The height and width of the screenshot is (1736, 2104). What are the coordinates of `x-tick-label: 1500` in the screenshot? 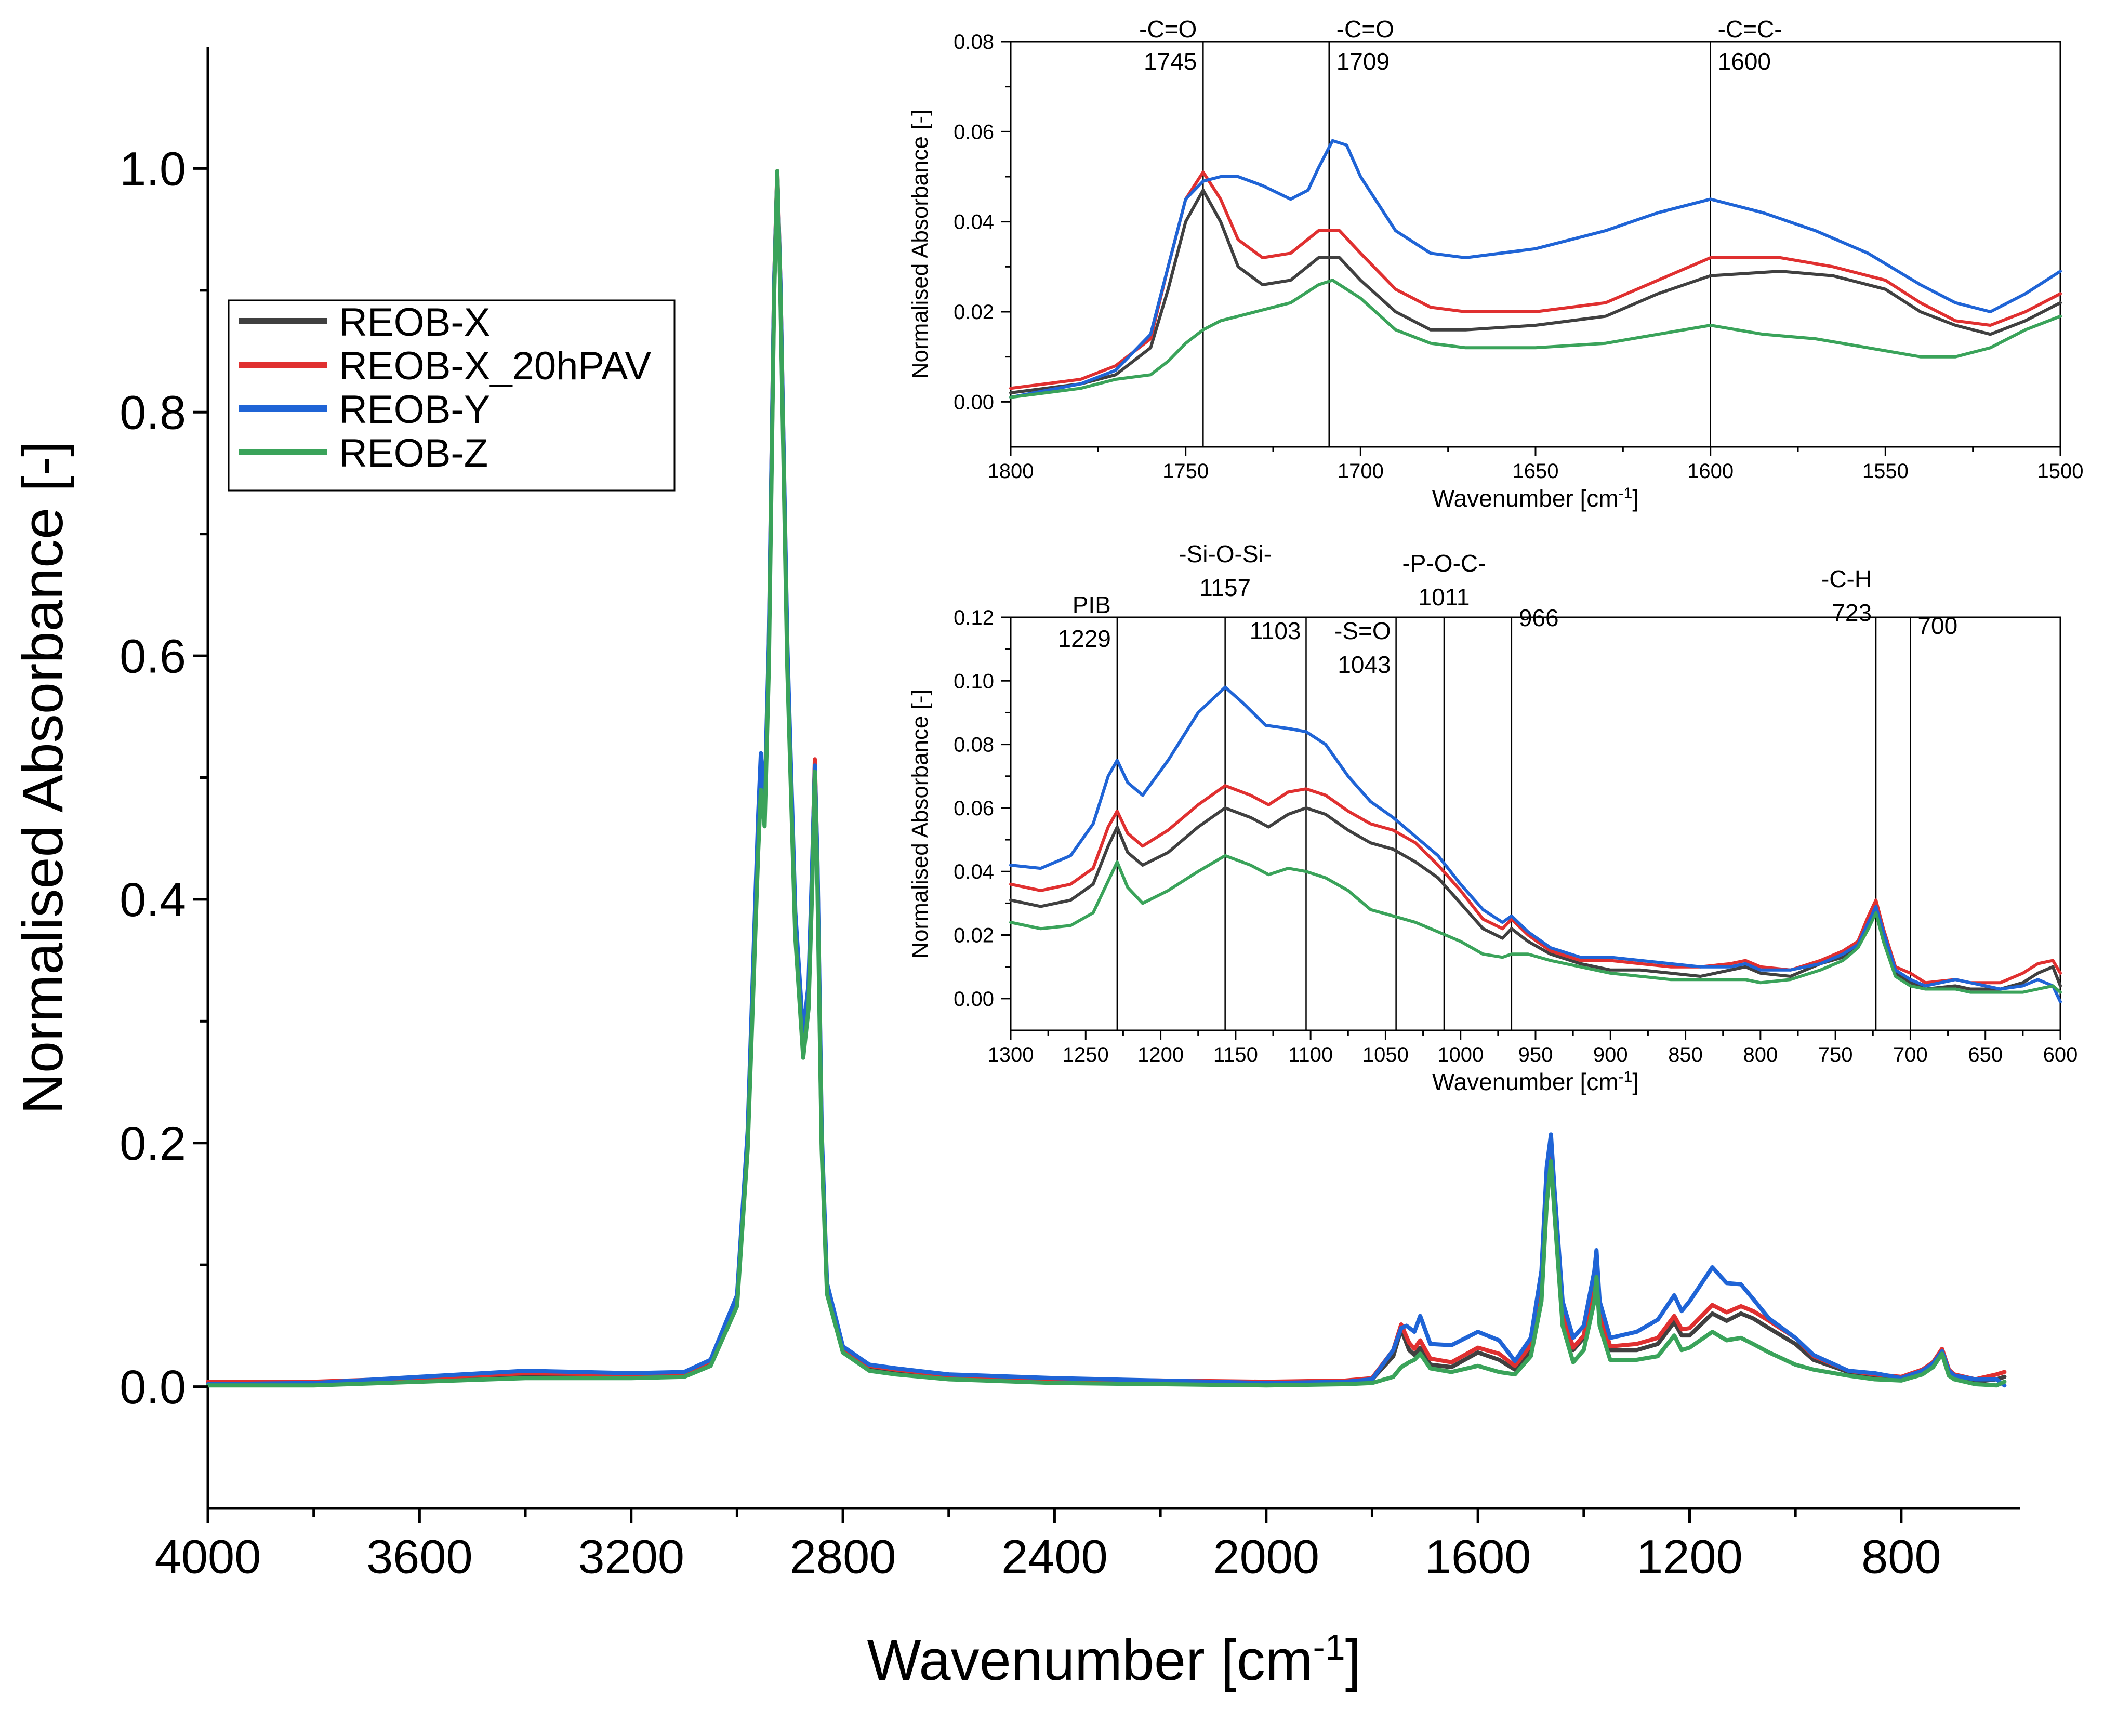 It's located at (2061, 471).